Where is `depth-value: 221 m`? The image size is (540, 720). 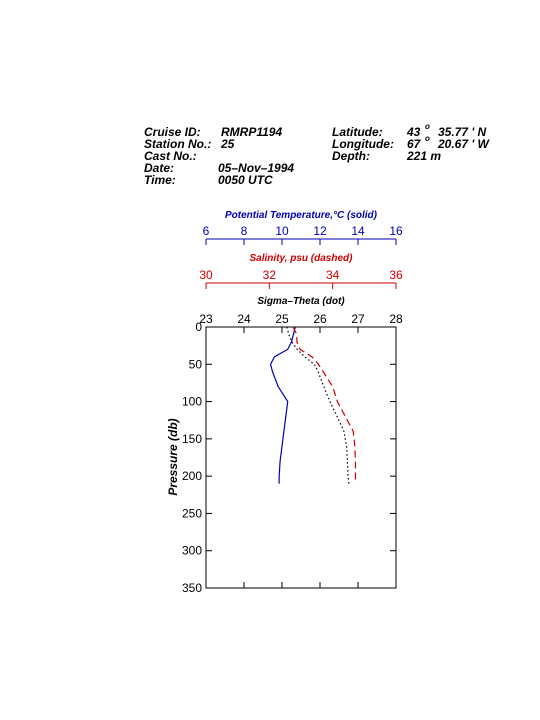
depth-value: 221 m is located at coordinates (423, 156).